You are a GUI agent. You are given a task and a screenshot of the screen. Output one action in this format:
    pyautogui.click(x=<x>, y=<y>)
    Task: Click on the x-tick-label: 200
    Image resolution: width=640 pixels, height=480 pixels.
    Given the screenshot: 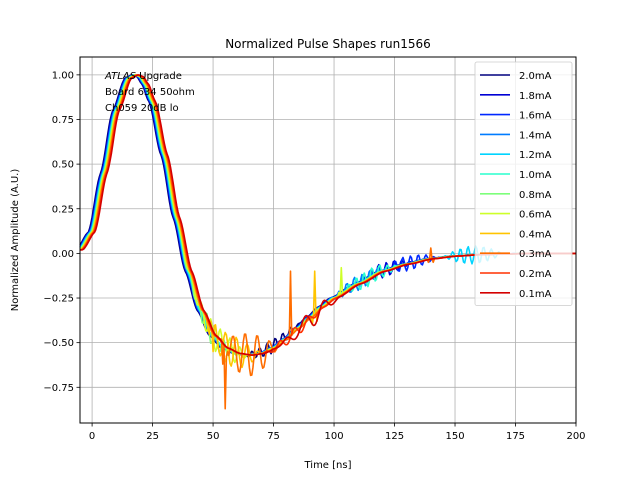 What is the action you would take?
    pyautogui.click(x=575, y=436)
    